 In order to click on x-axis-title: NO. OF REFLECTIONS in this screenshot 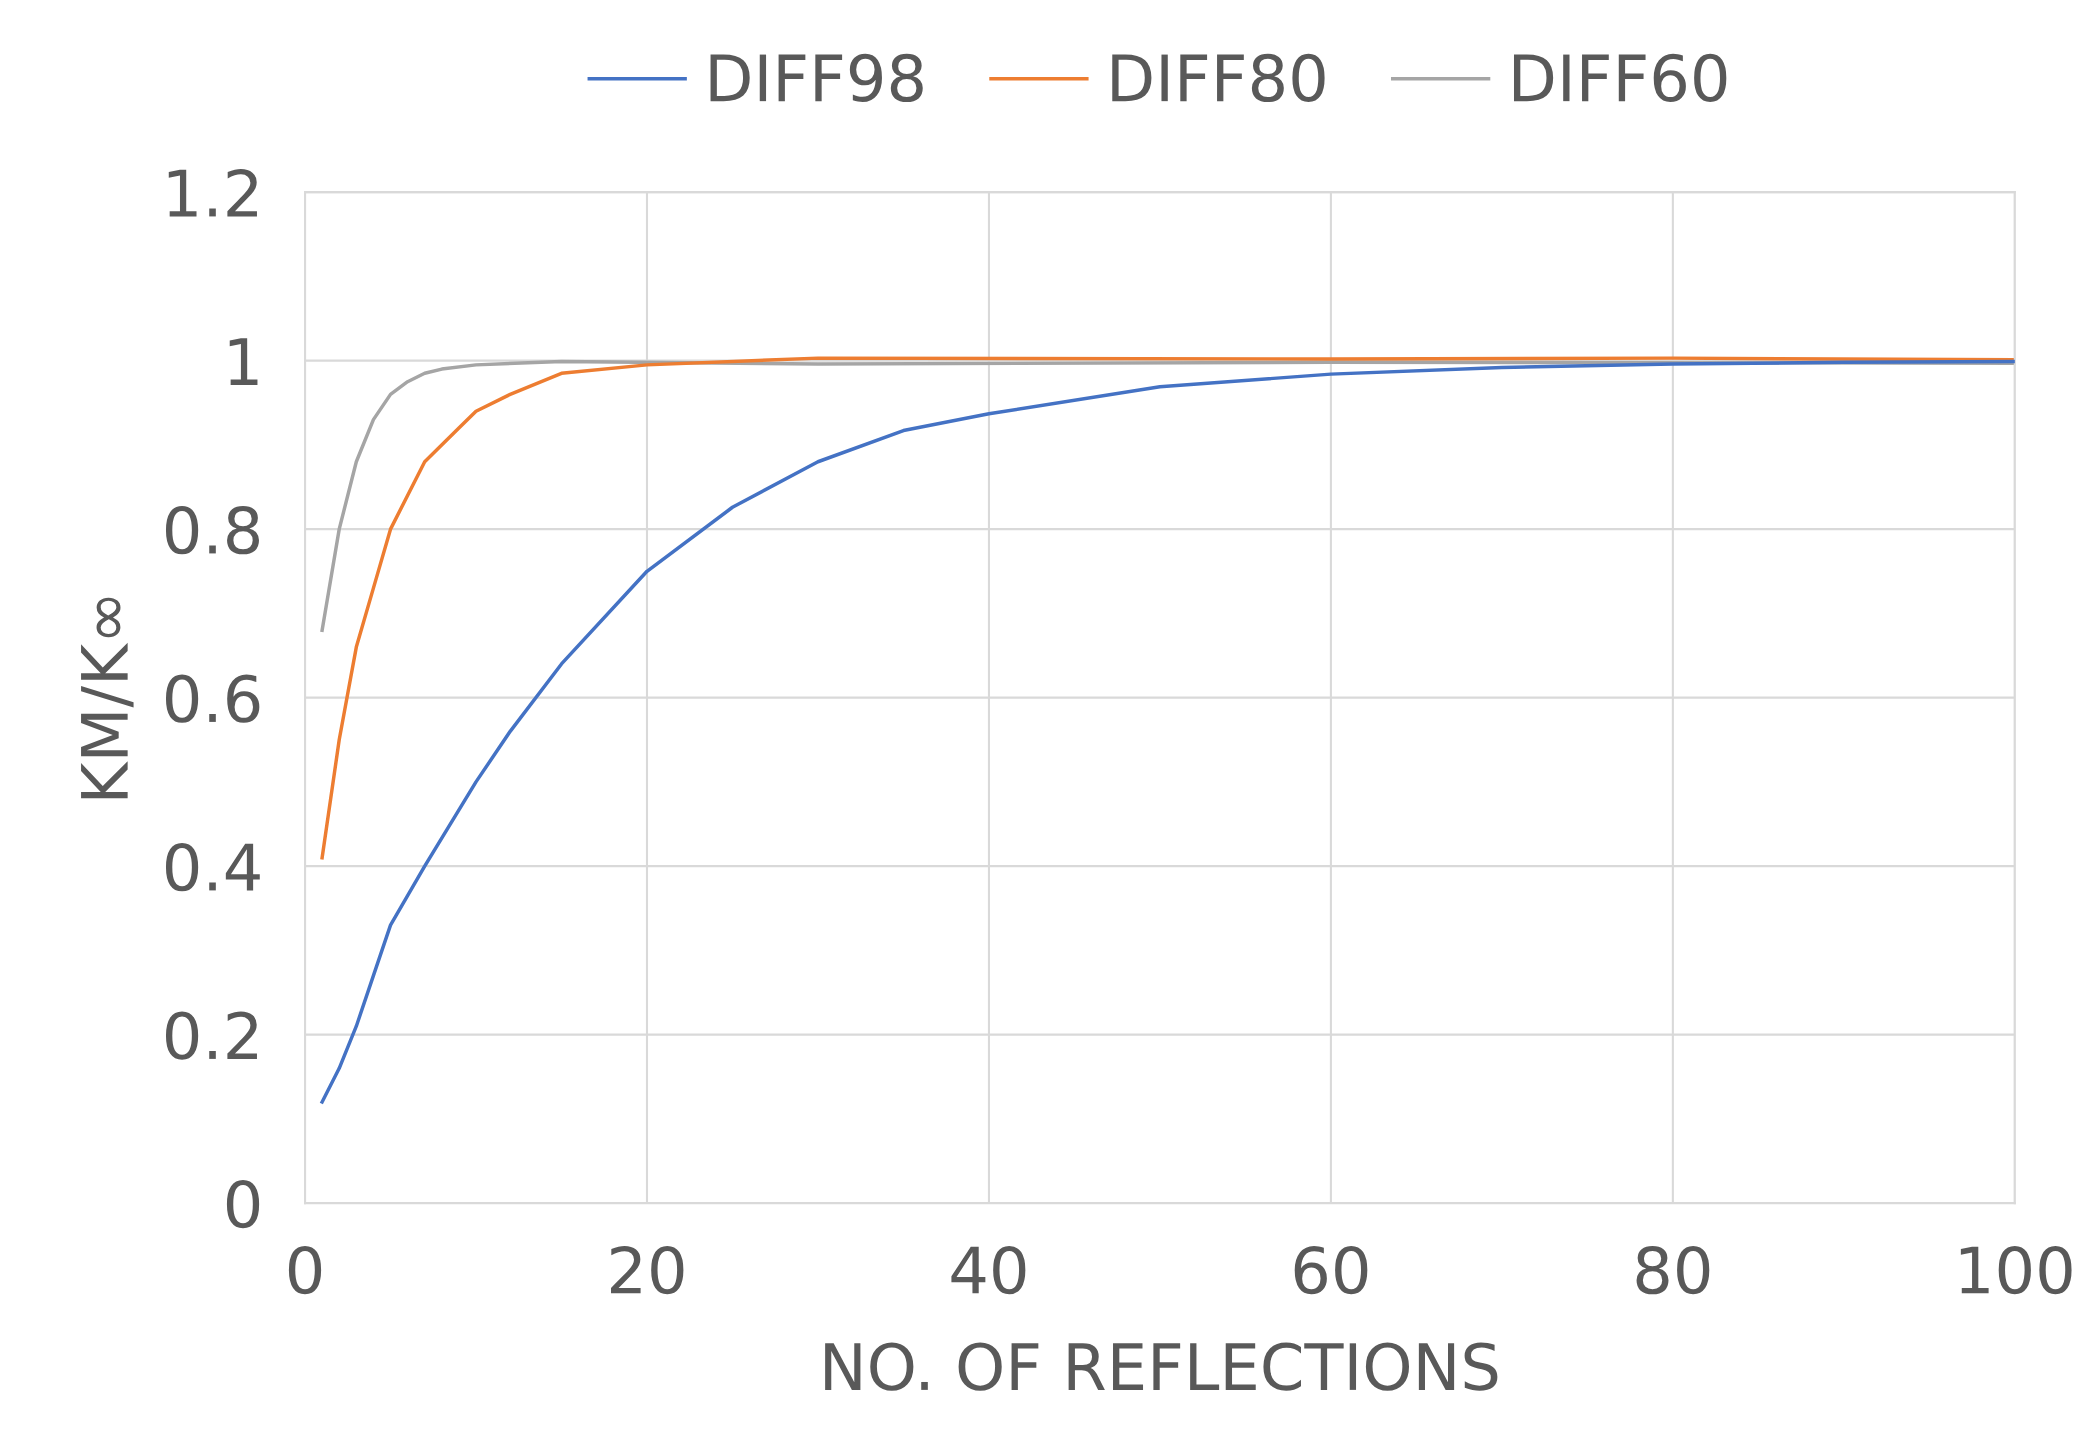, I will do `click(1161, 1366)`.